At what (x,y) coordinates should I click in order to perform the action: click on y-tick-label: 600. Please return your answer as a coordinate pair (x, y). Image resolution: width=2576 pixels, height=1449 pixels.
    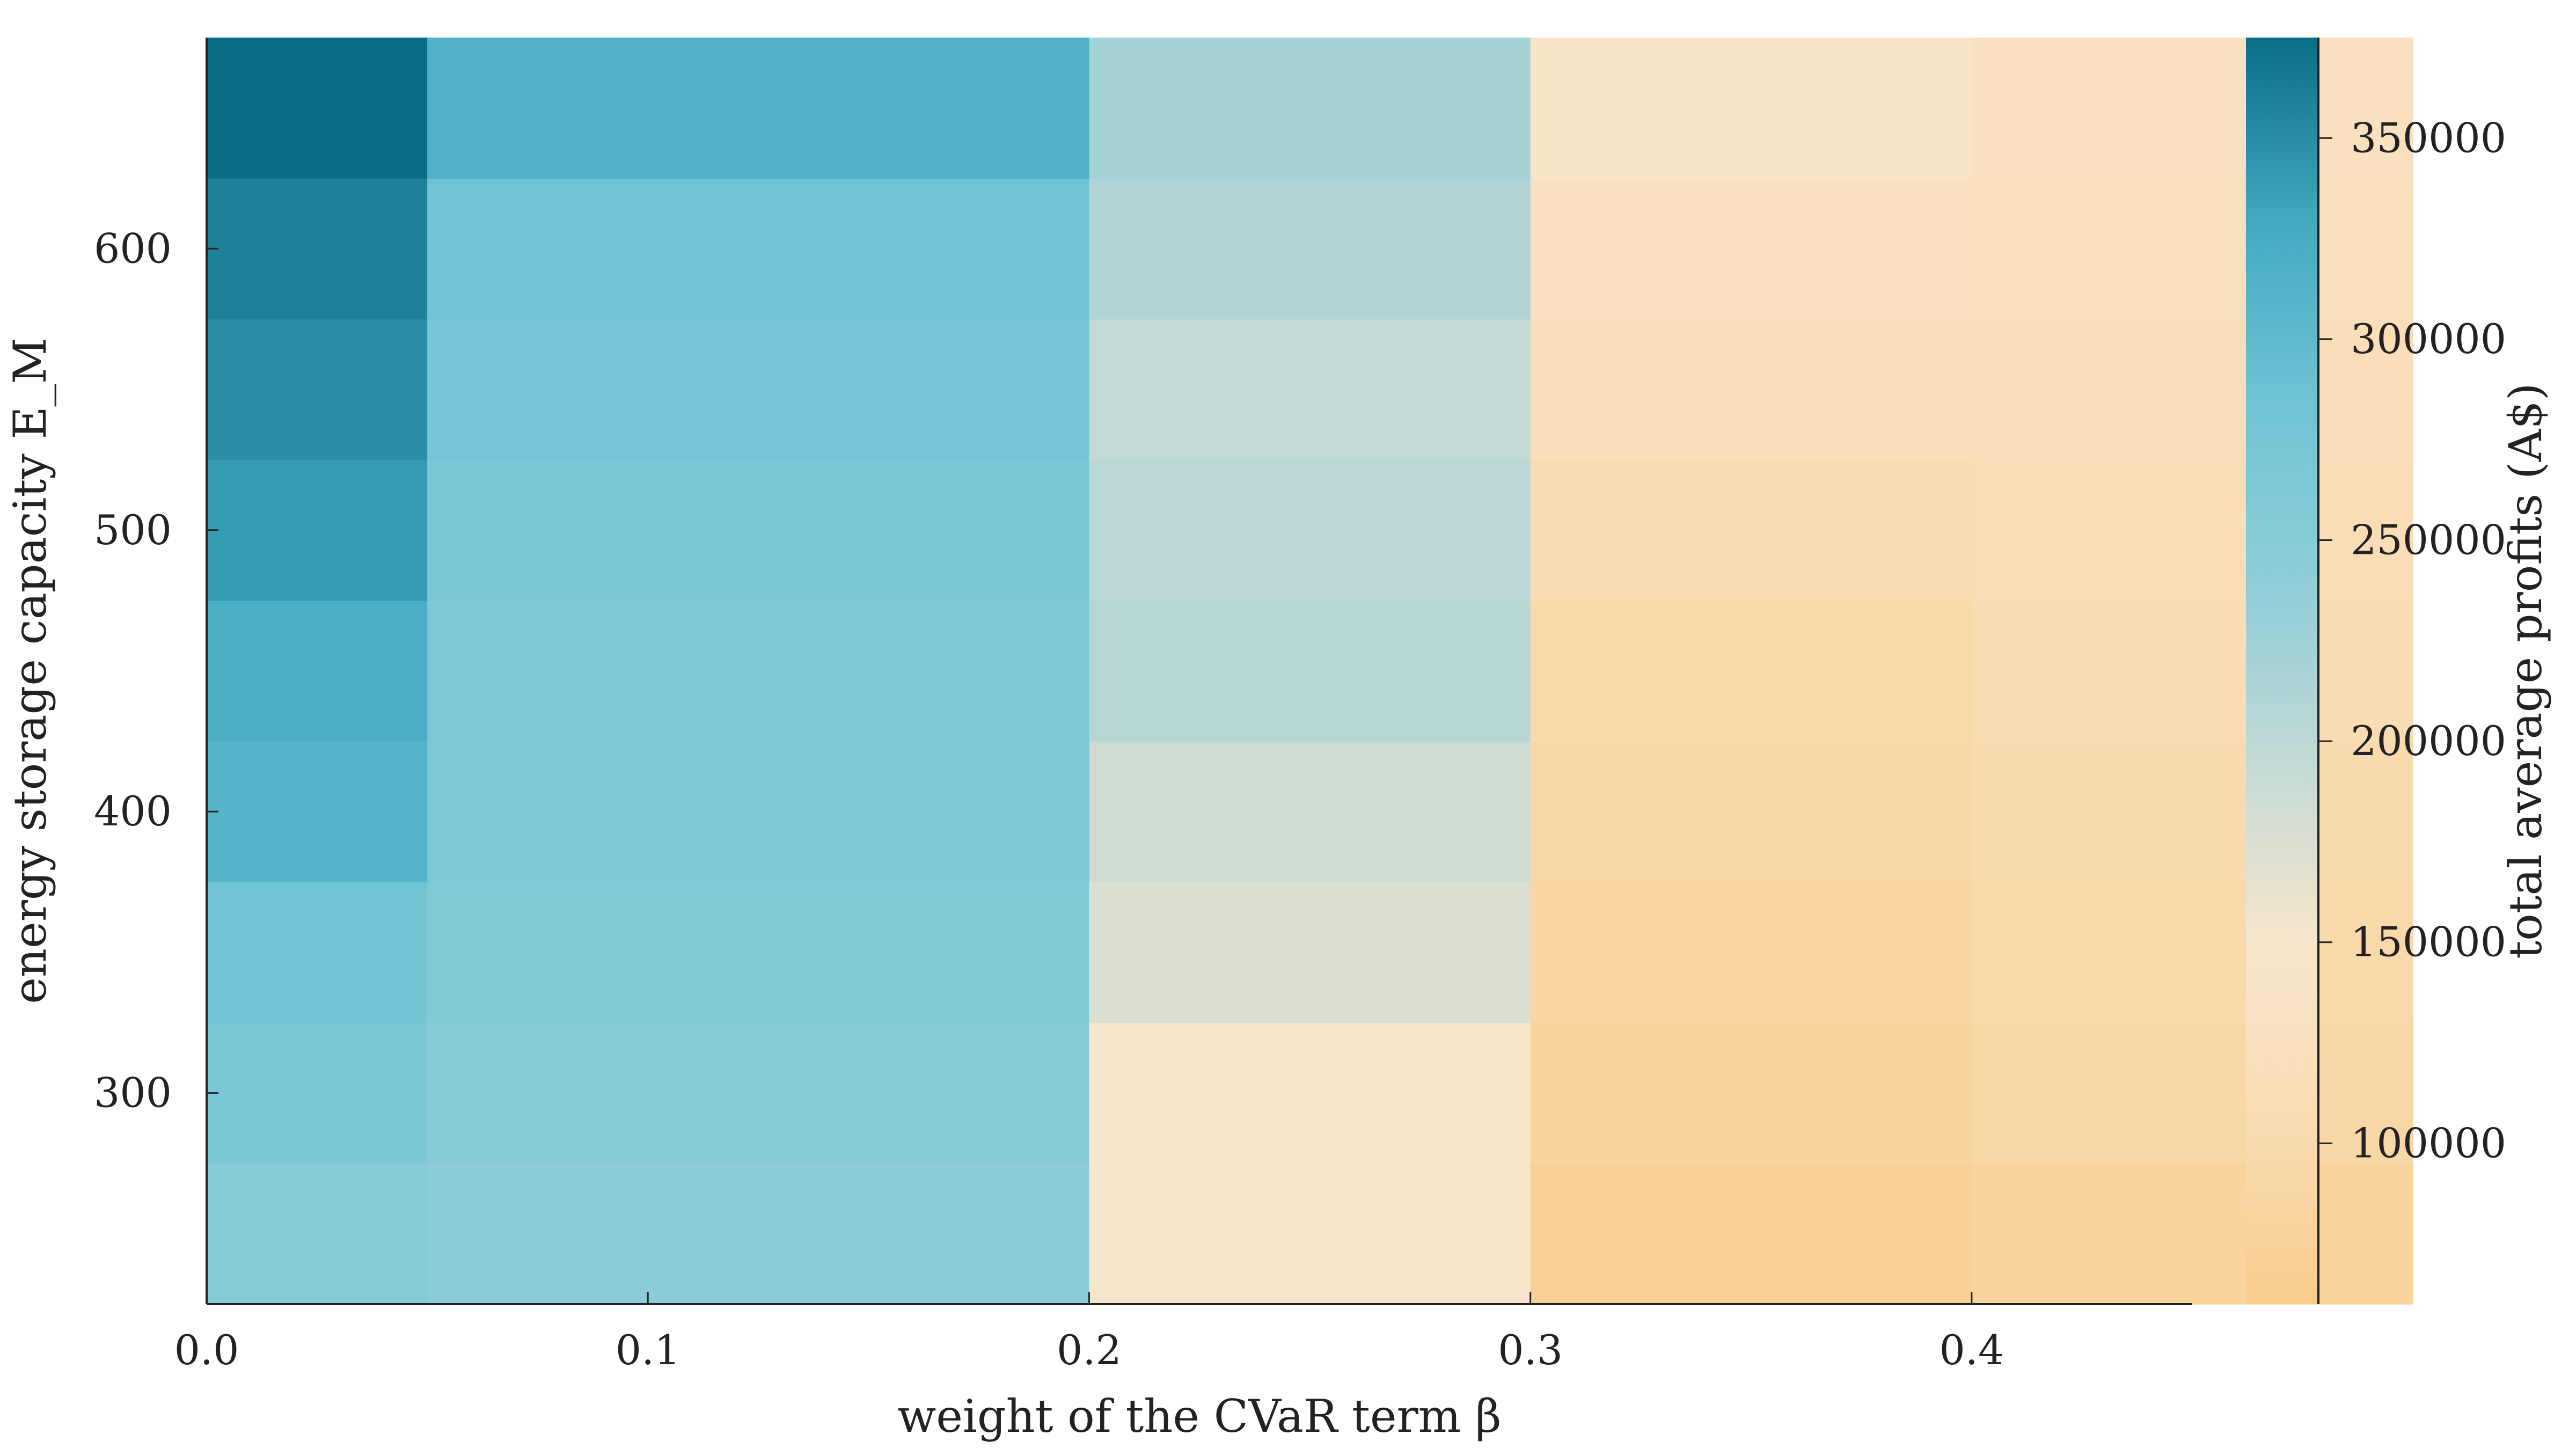
    Looking at the image, I should click on (133, 248).